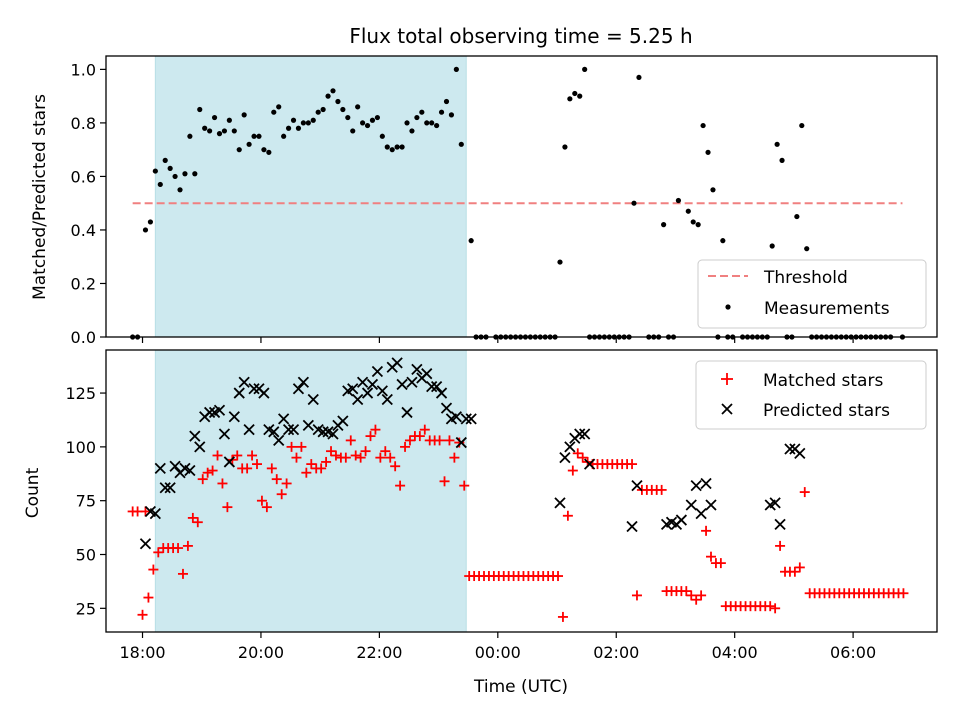  What do you see at coordinates (735, 652) in the screenshot?
I see `x-tick-label: 04:00` at bounding box center [735, 652].